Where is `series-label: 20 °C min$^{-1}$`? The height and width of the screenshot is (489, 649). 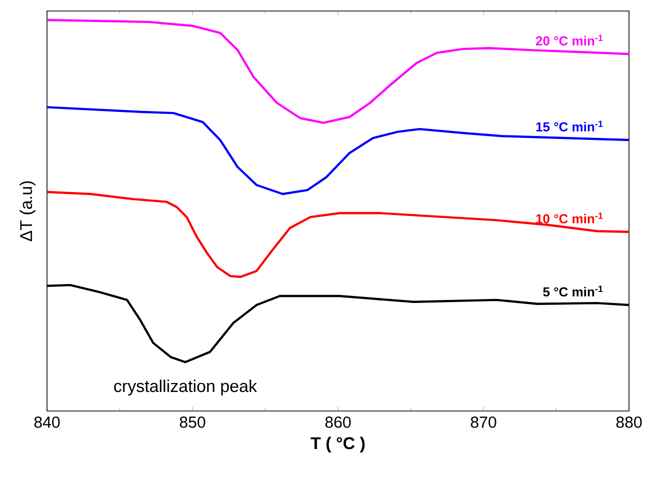 series-label: 20 °C min$^{-1}$ is located at coordinates (569, 40).